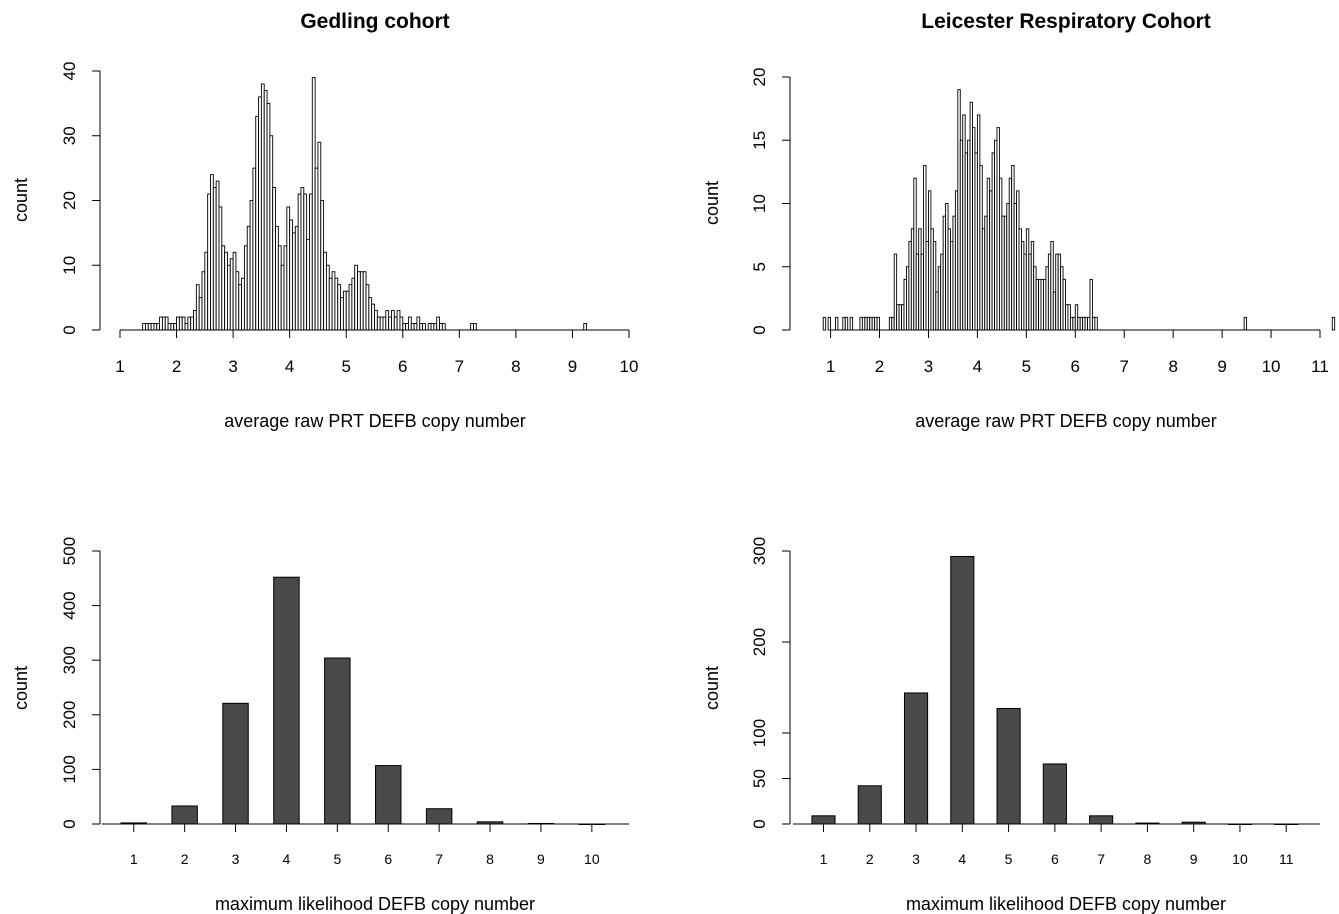  Describe the element at coordinates (80, 683) in the screenshot. I see `y-axis: 0 100 200 300 400 500` at that location.